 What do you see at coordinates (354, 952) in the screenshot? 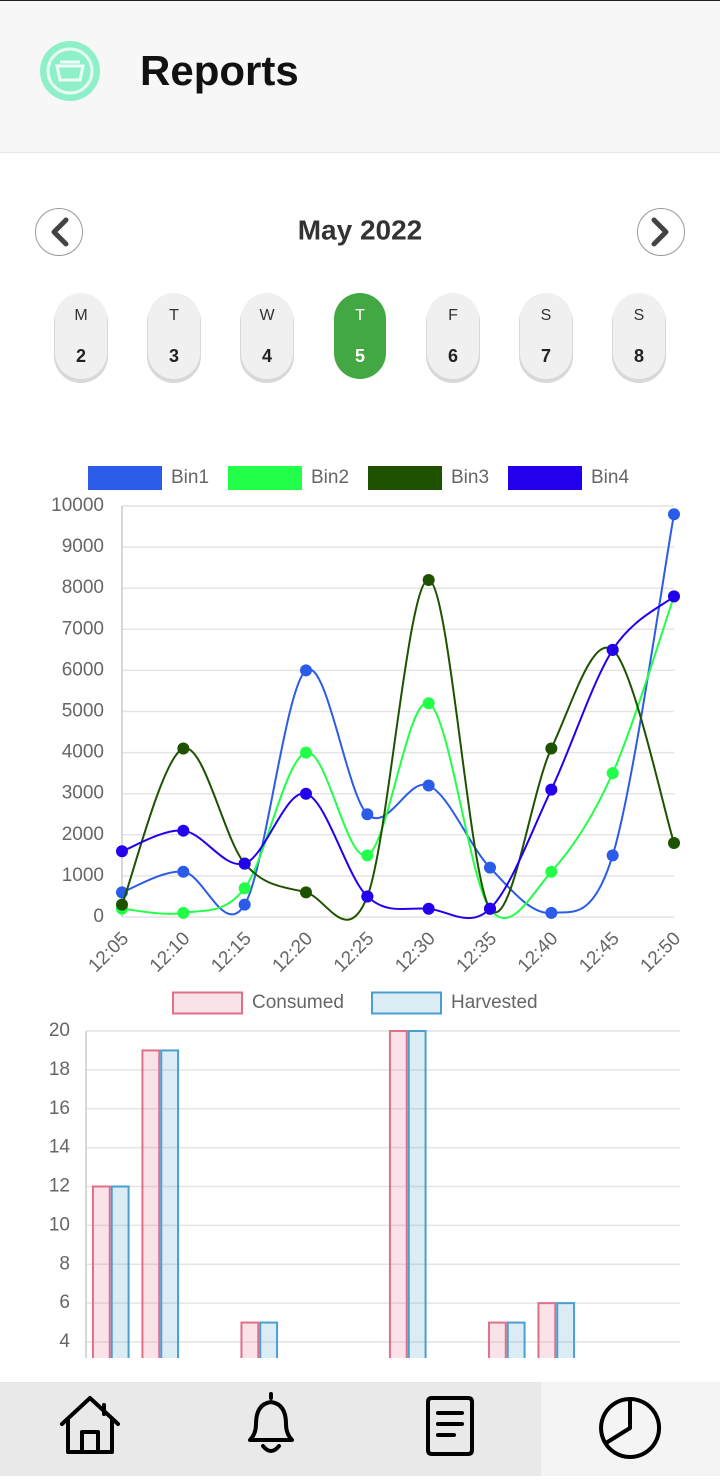
I see `x-tick-label: 12:25` at bounding box center [354, 952].